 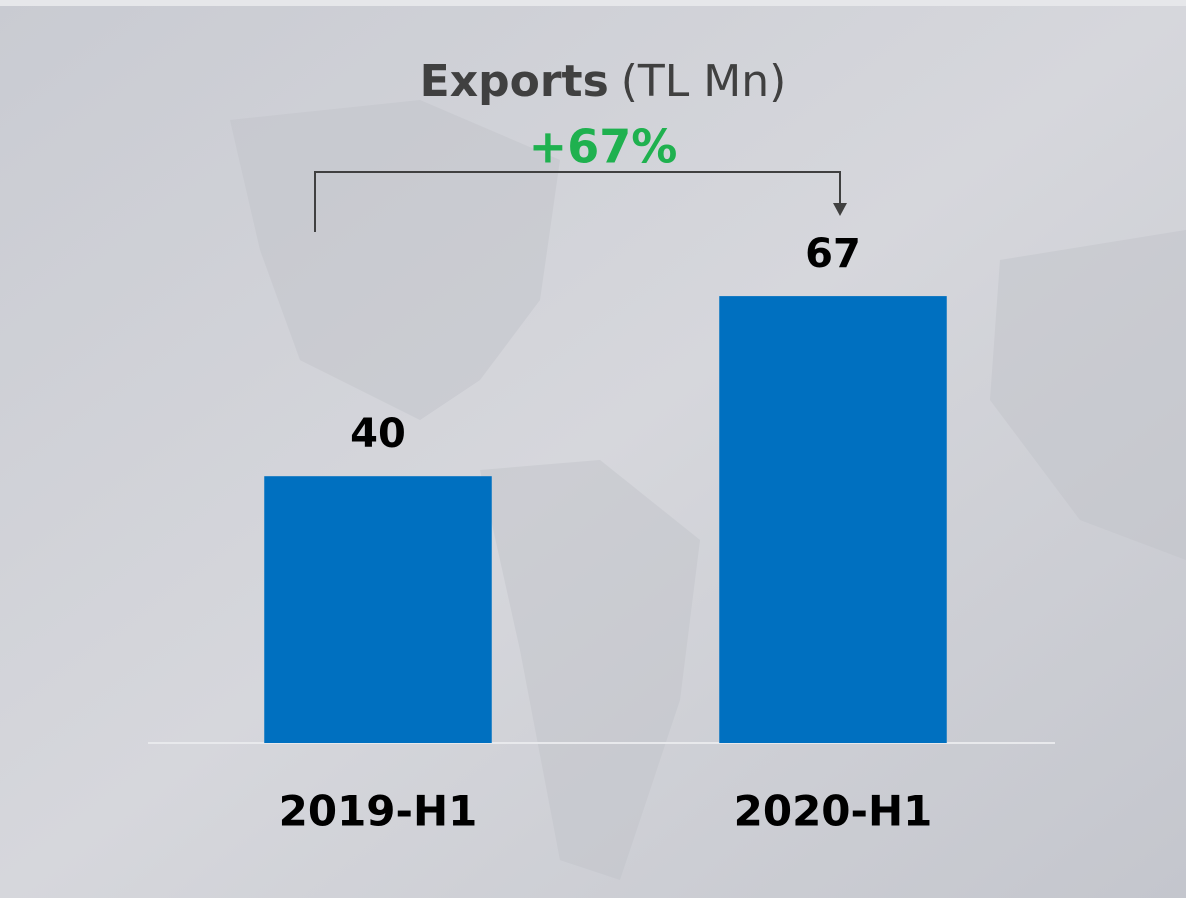 I want to click on arrow-head, so click(x=840, y=209).